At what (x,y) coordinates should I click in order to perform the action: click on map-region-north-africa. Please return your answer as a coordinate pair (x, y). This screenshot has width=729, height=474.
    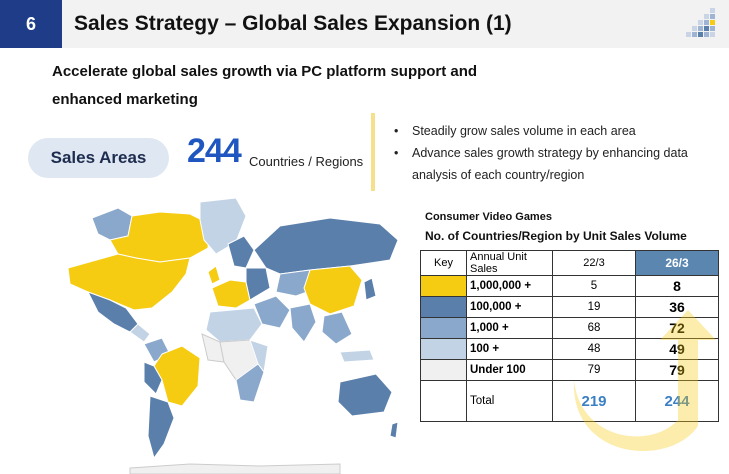
    Looking at the image, I should click on (234, 325).